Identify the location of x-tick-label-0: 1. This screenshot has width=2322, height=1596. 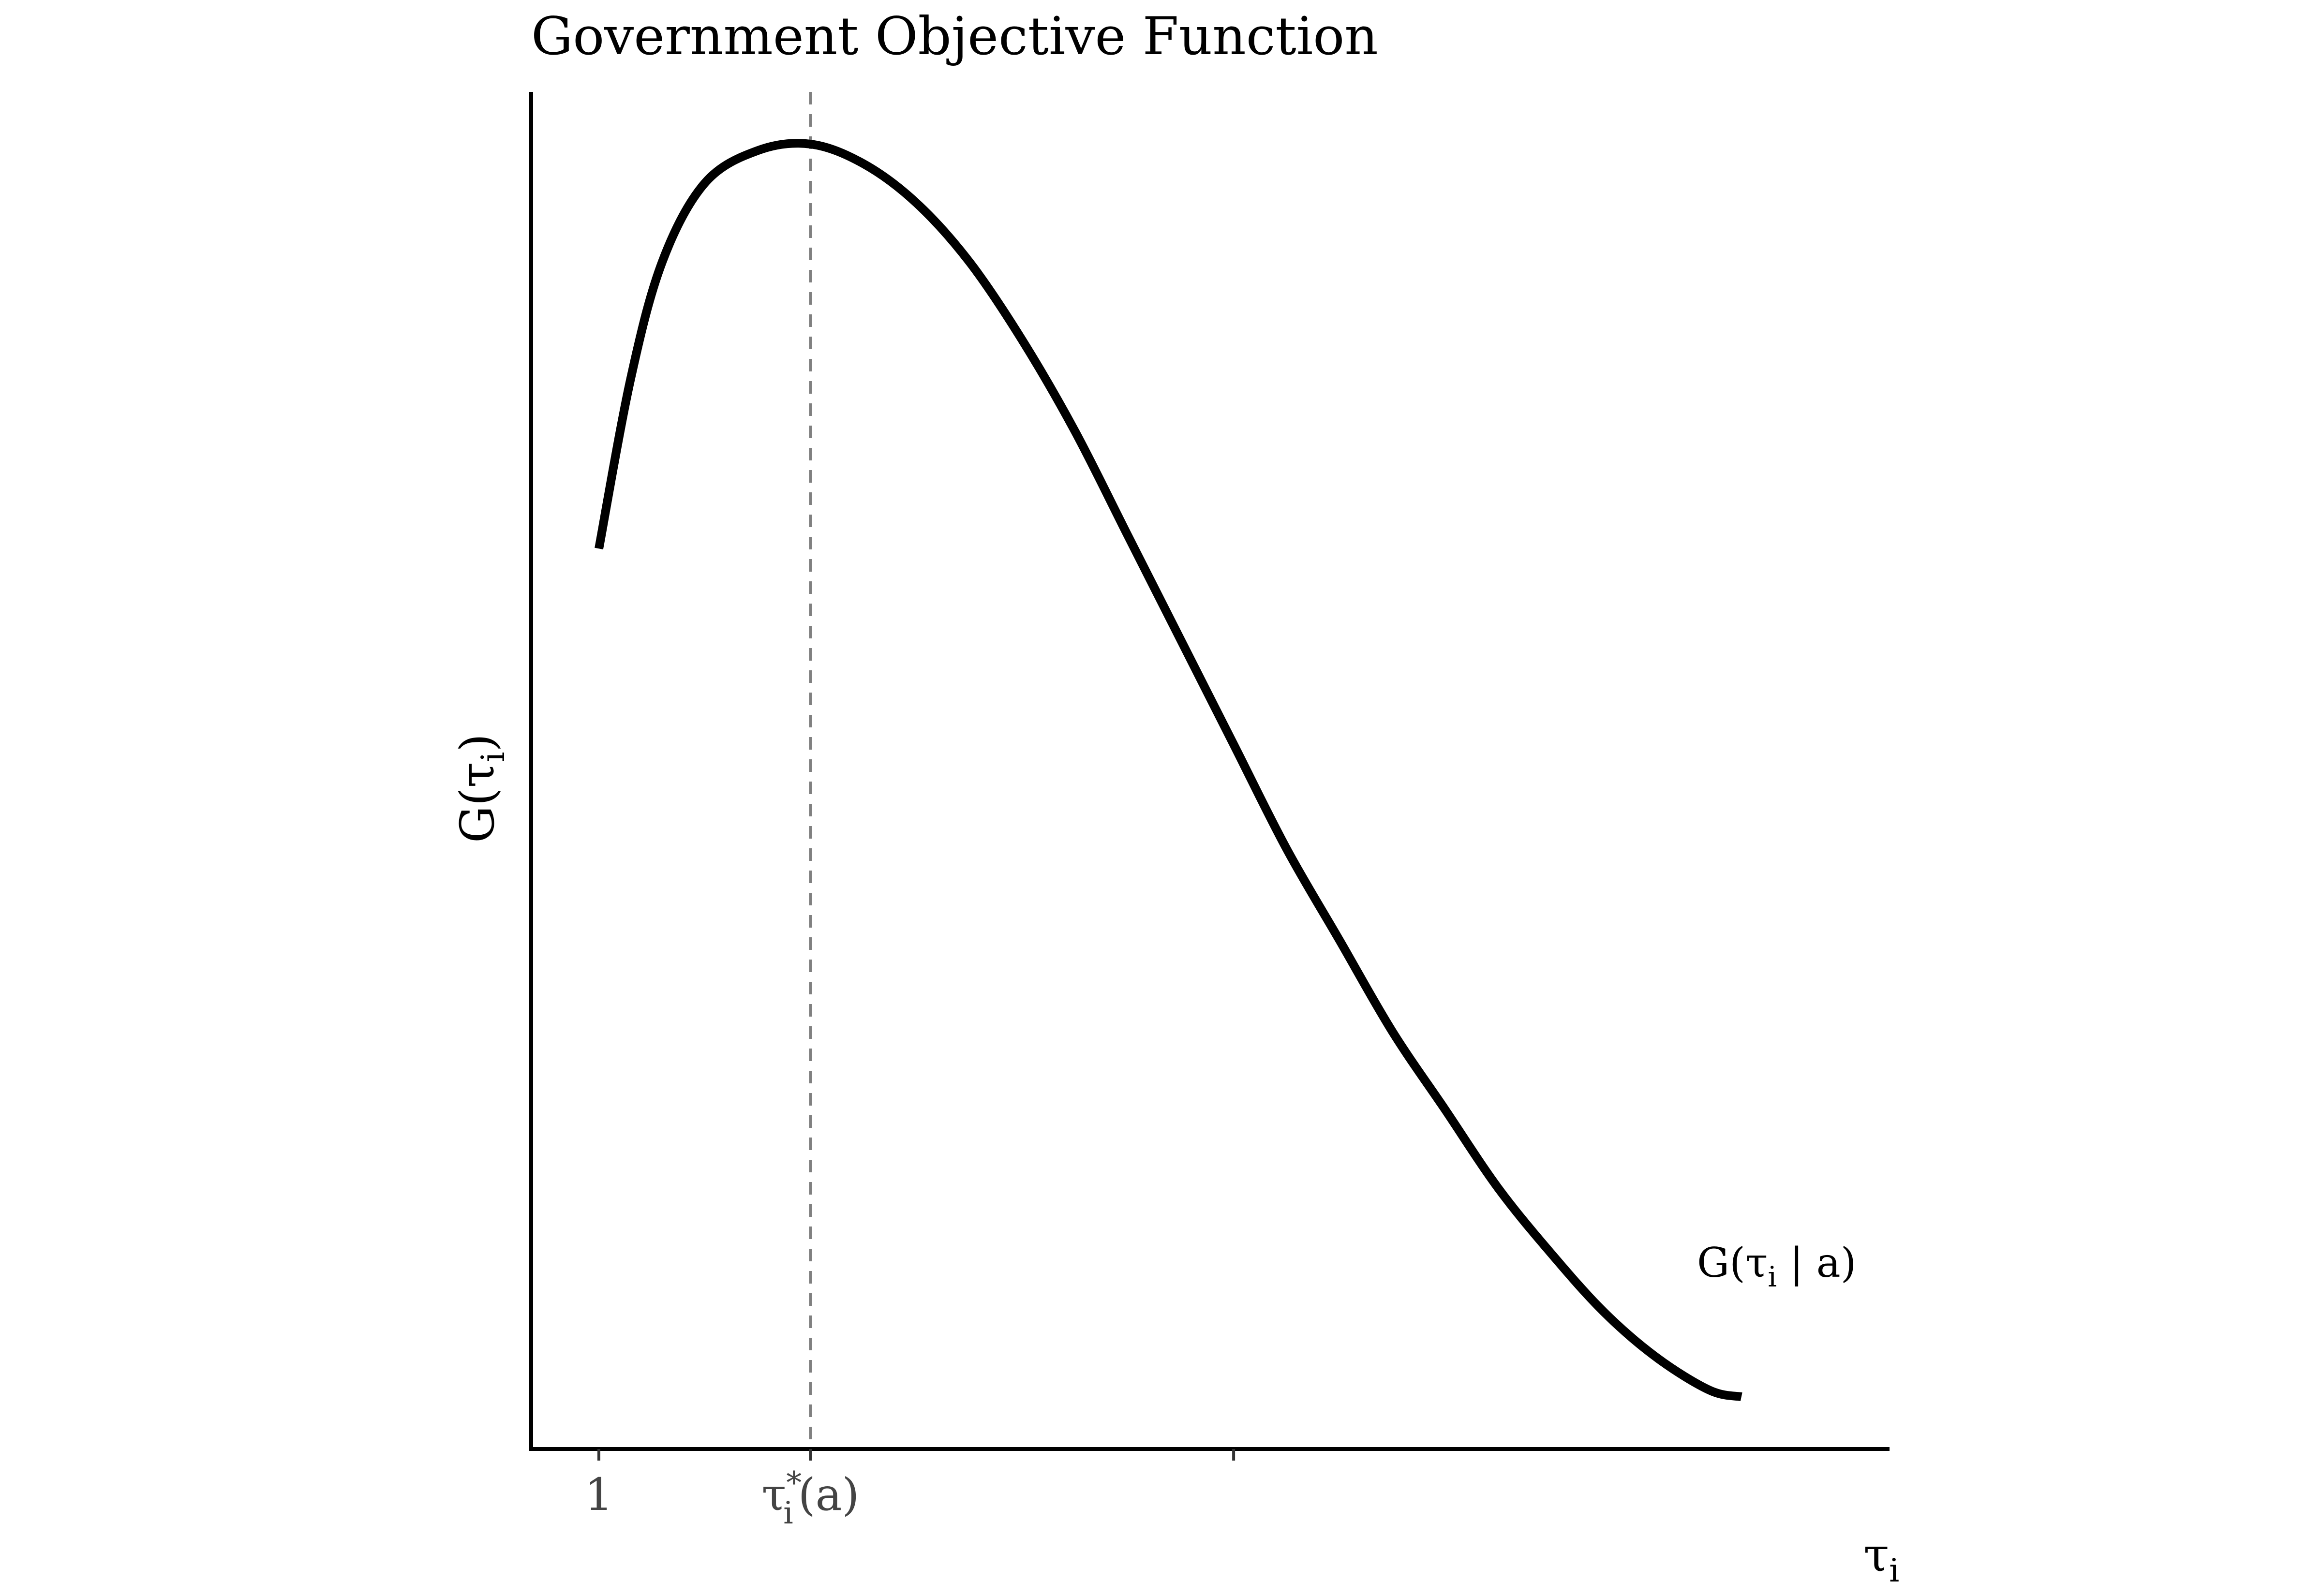
(599, 1495).